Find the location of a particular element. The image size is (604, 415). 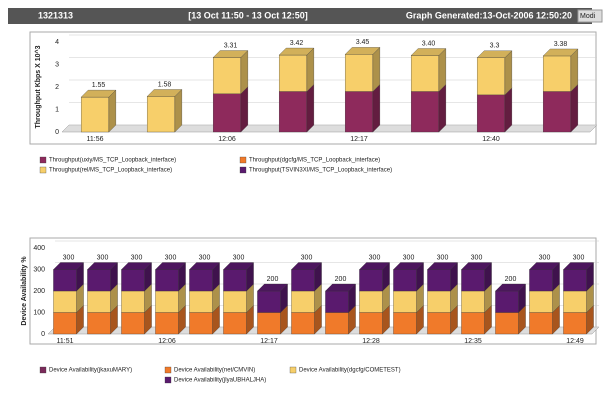

x-tick-label: 12:28 is located at coordinates (371, 341).